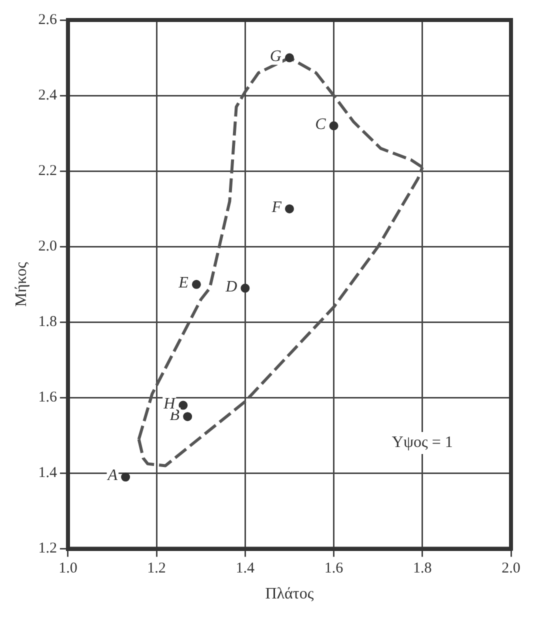 This screenshot has width=535, height=621. I want to click on x-tick-label: 1.2, so click(156, 568).